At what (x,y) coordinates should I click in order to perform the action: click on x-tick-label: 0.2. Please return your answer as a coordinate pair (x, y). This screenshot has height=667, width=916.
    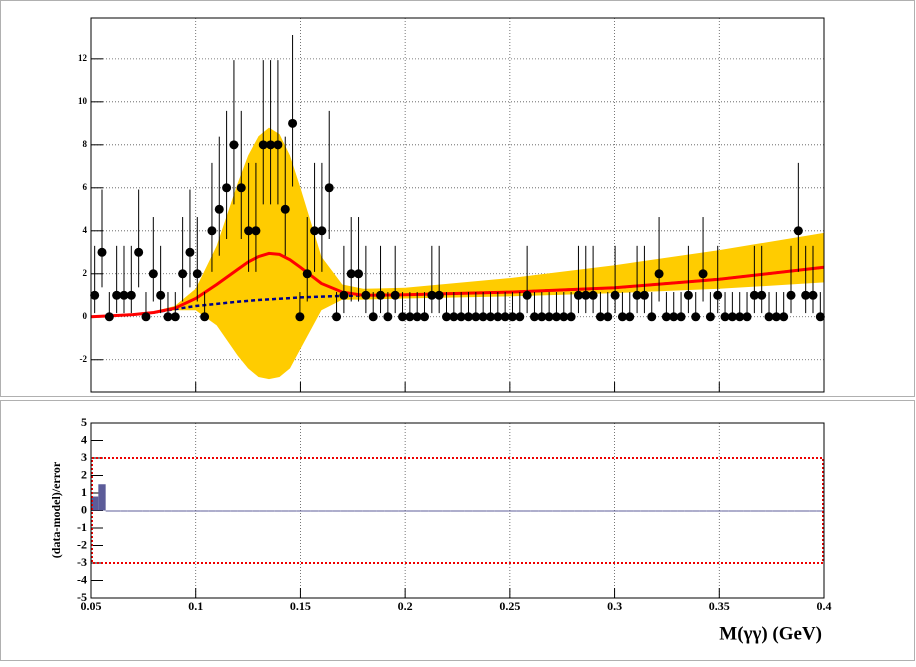
    Looking at the image, I should click on (405, 606).